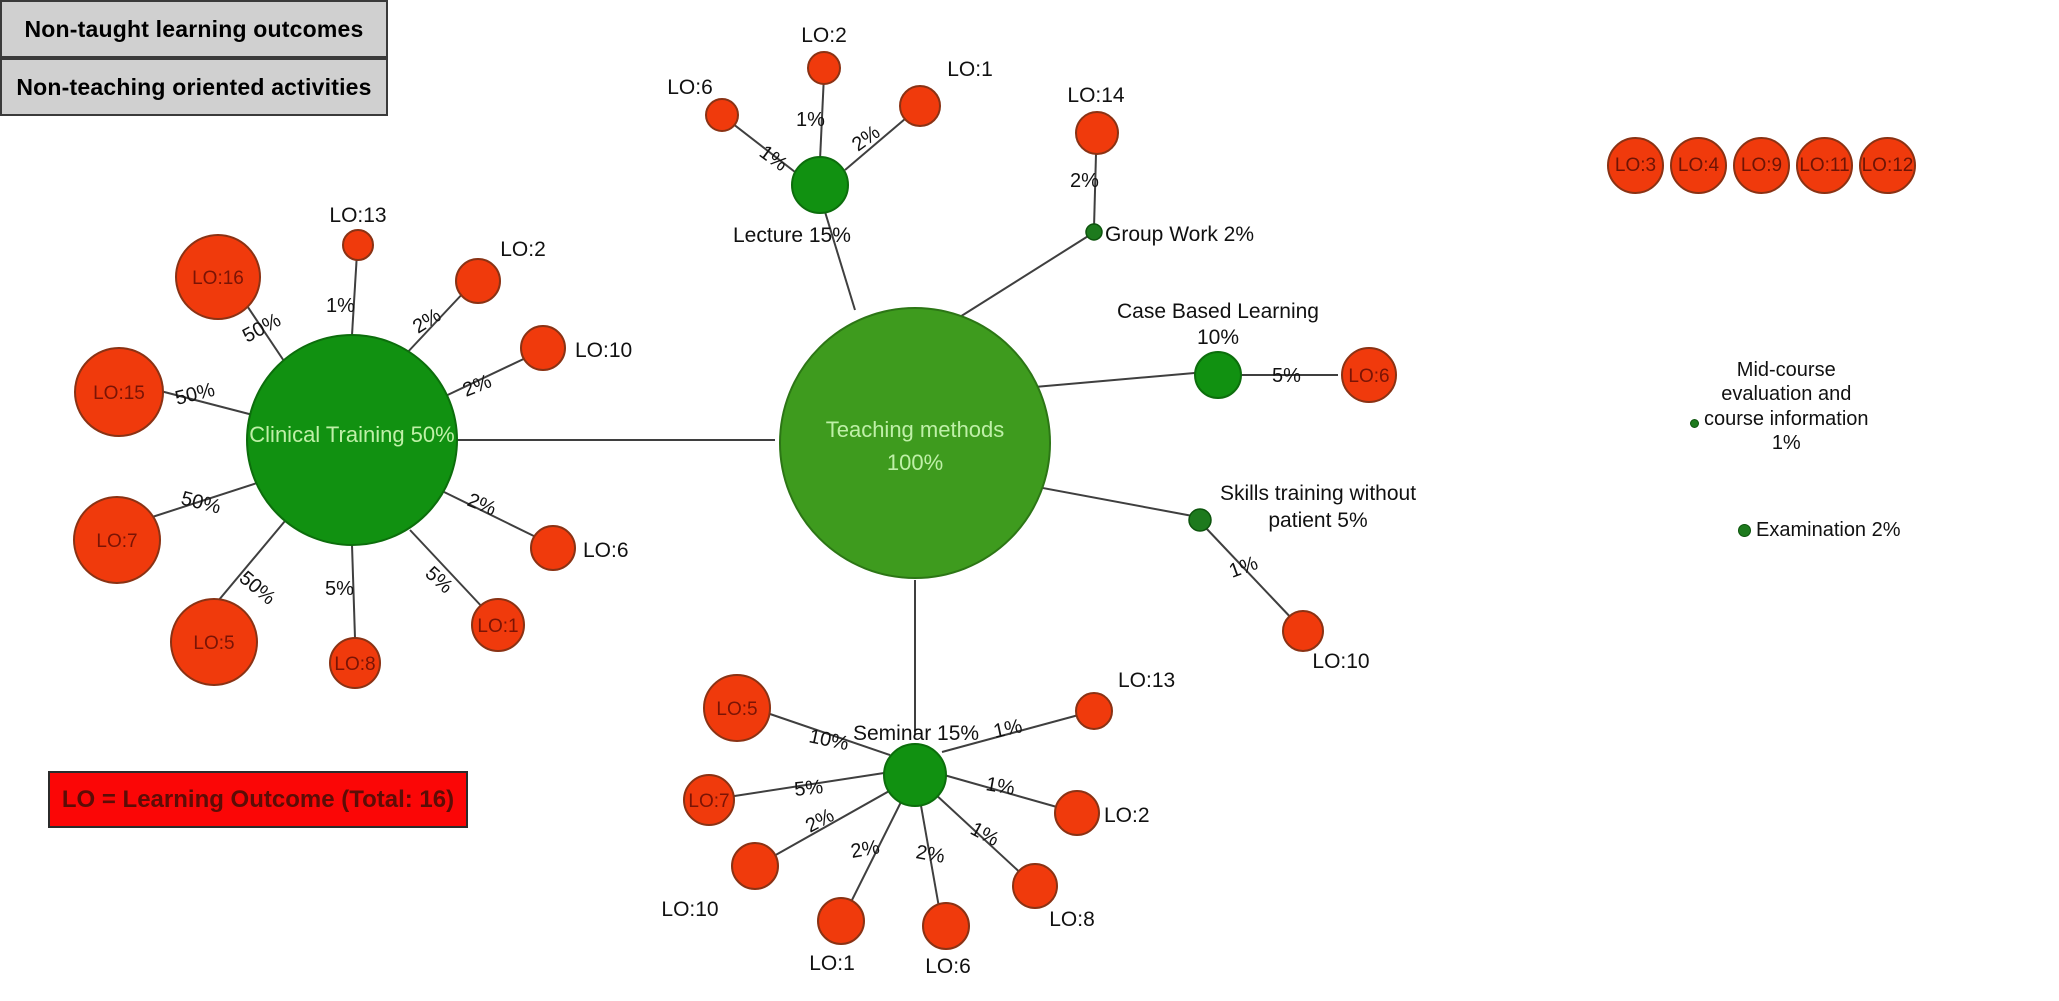 This screenshot has height=1001, width=2059. What do you see at coordinates (1887, 165) in the screenshot?
I see `legend-chip-lo12: LO:12` at bounding box center [1887, 165].